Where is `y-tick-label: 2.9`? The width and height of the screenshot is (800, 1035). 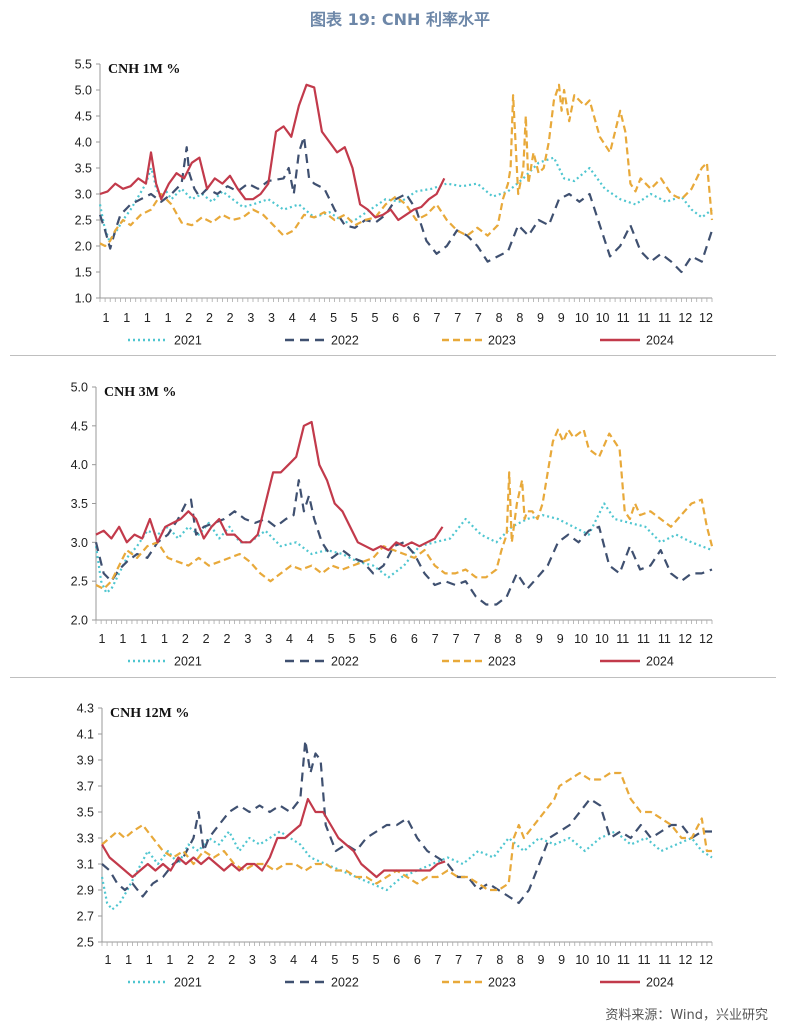 y-tick-label: 2.9 is located at coordinates (85, 891).